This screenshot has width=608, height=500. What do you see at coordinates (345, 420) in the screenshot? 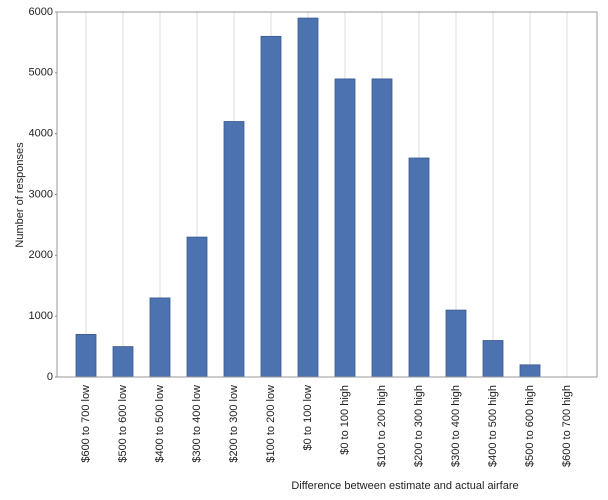
I see `x-tick-label: $0 to 100 high` at bounding box center [345, 420].